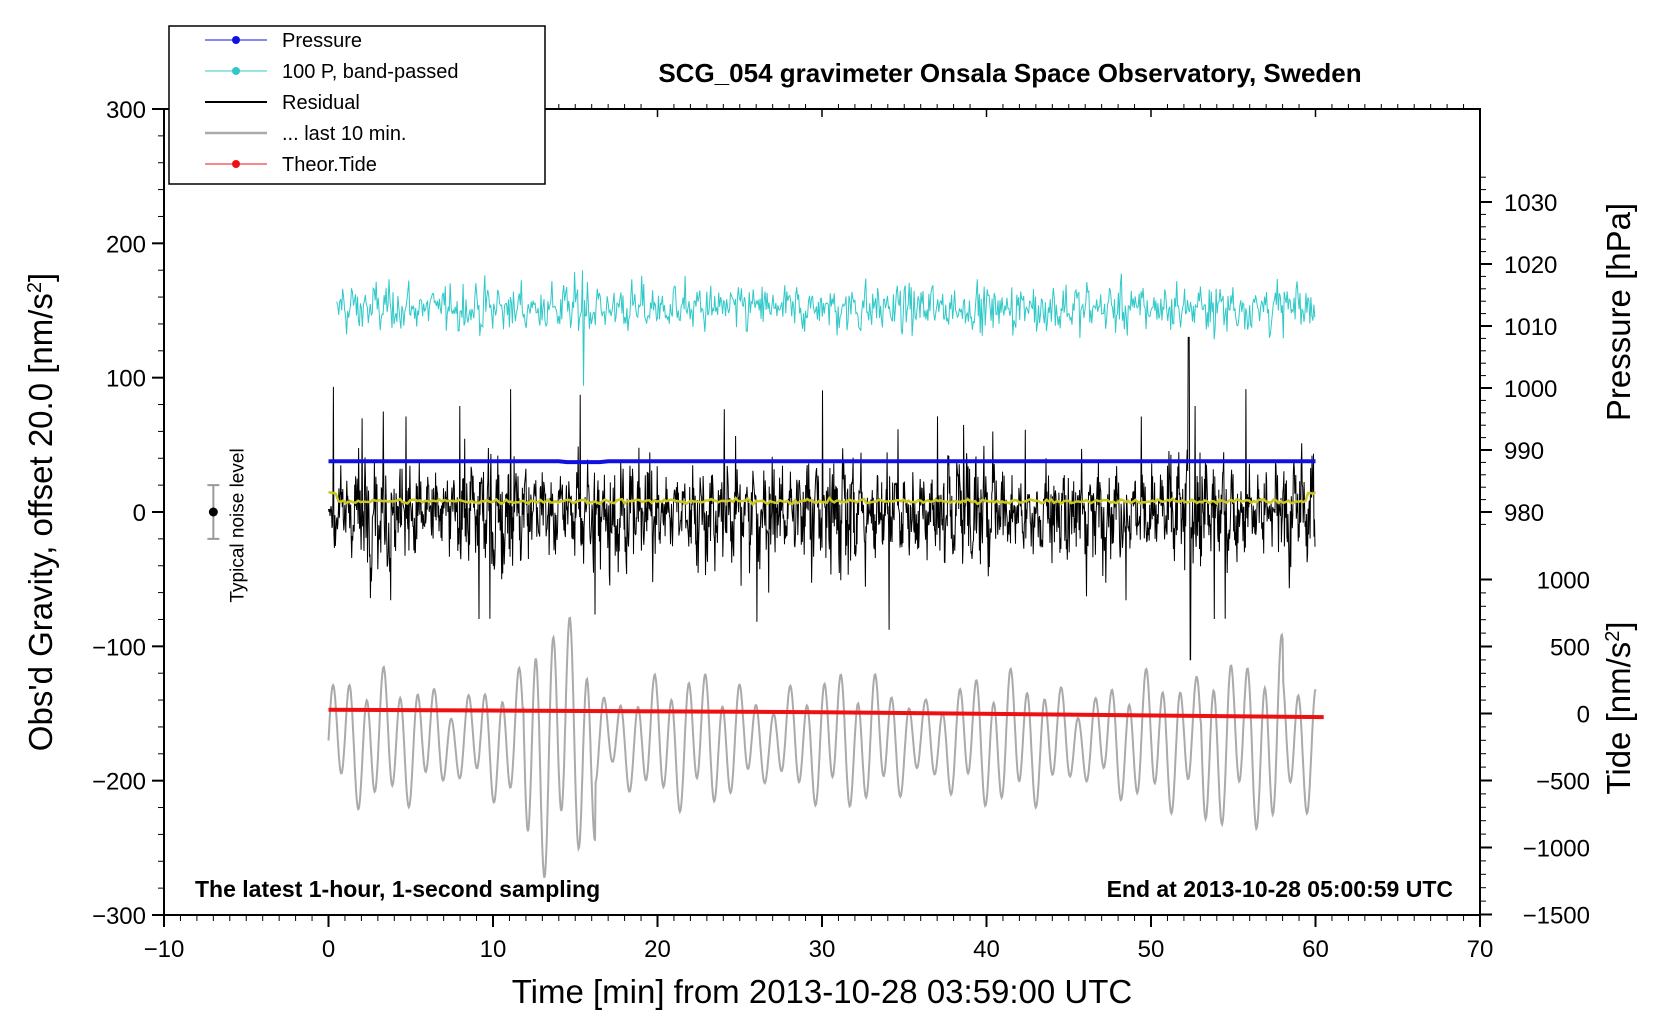 The height and width of the screenshot is (1020, 1660). Describe the element at coordinates (1530, 203) in the screenshot. I see `pressure-tick-label: 1030` at that location.